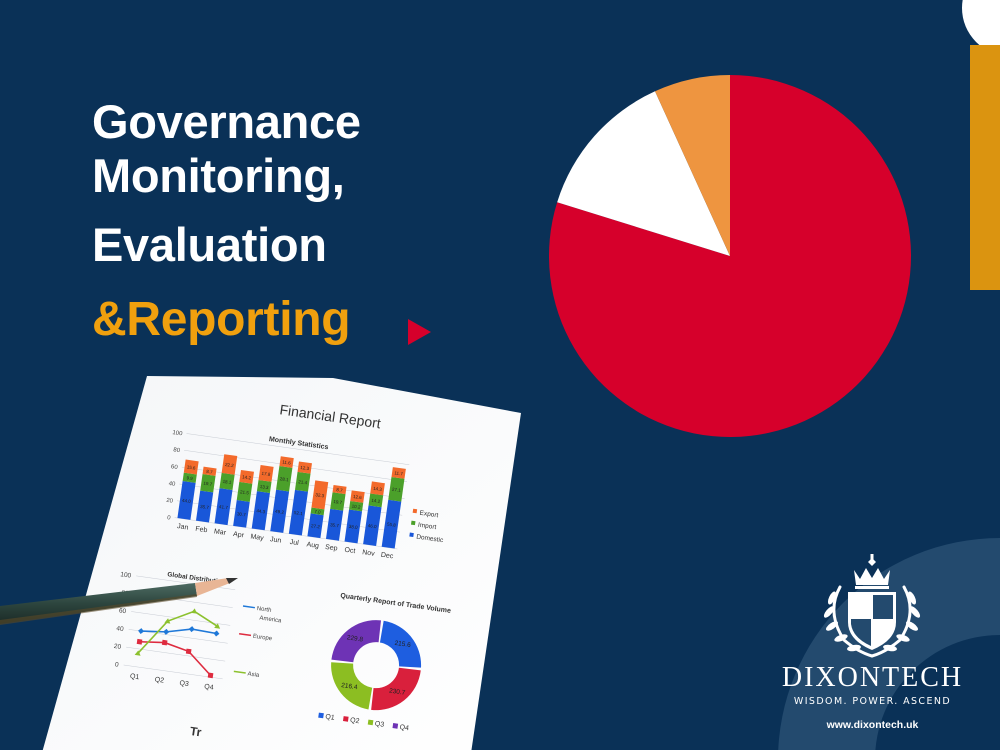 This screenshot has width=1000, height=750. I want to click on line-y-tick: 40, so click(120, 629).